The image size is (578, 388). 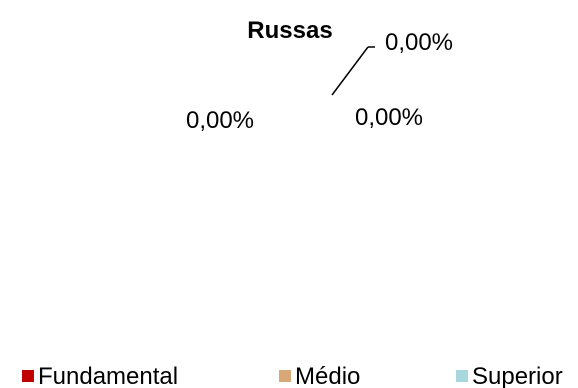 I want to click on chart-title: Russas, so click(x=289, y=30).